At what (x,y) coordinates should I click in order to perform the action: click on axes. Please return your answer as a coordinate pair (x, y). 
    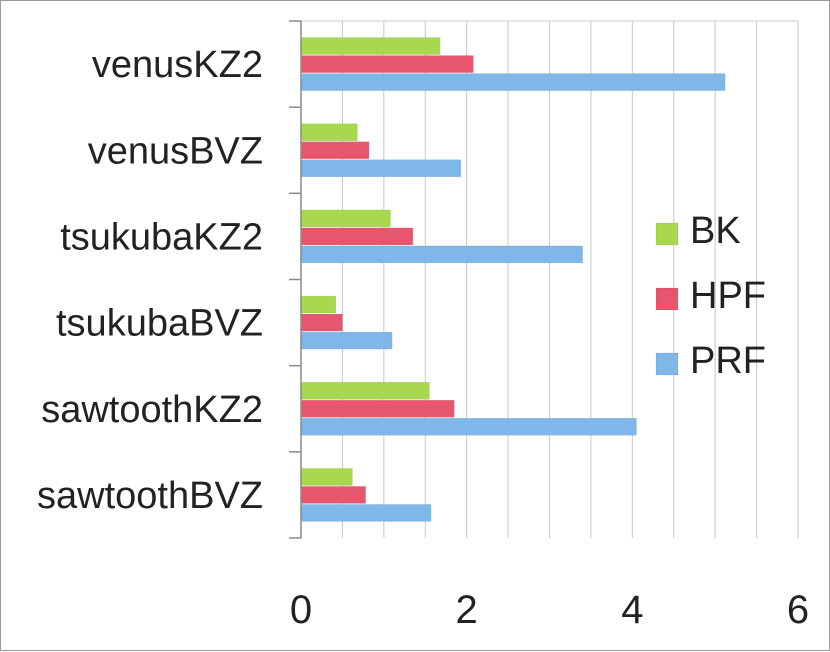
    Looking at the image, I should click on (295, 279).